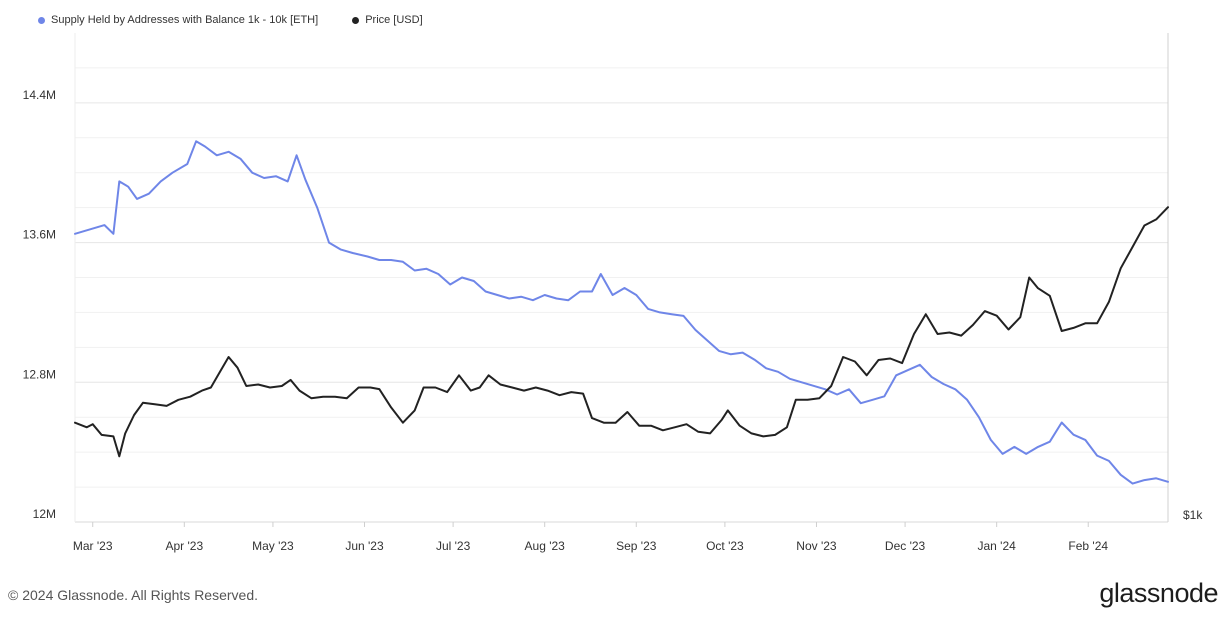  I want to click on x-tick-label: Apr '23, so click(184, 546).